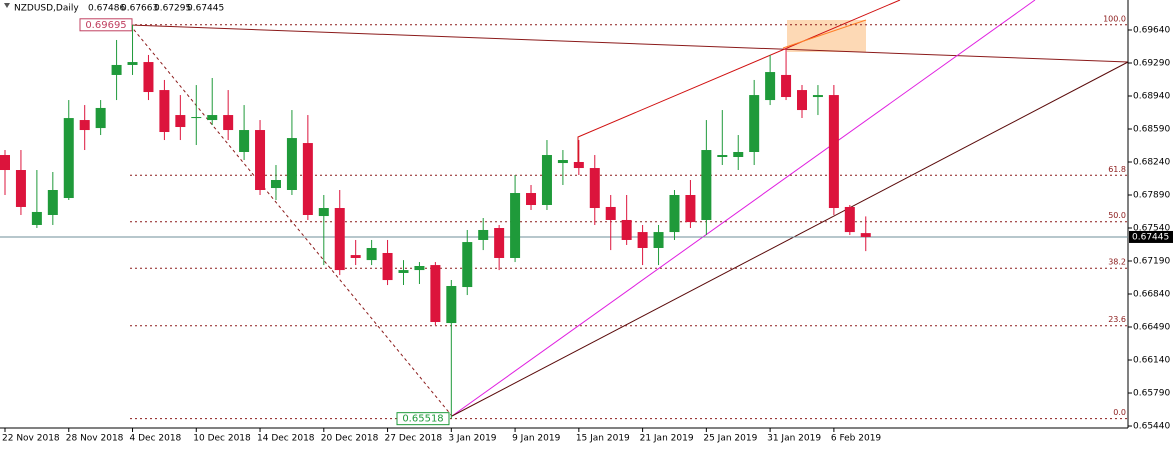 This screenshot has width=1175, height=449. Describe the element at coordinates (1117, 215) in the screenshot. I see `fib-label: 50.0` at that location.